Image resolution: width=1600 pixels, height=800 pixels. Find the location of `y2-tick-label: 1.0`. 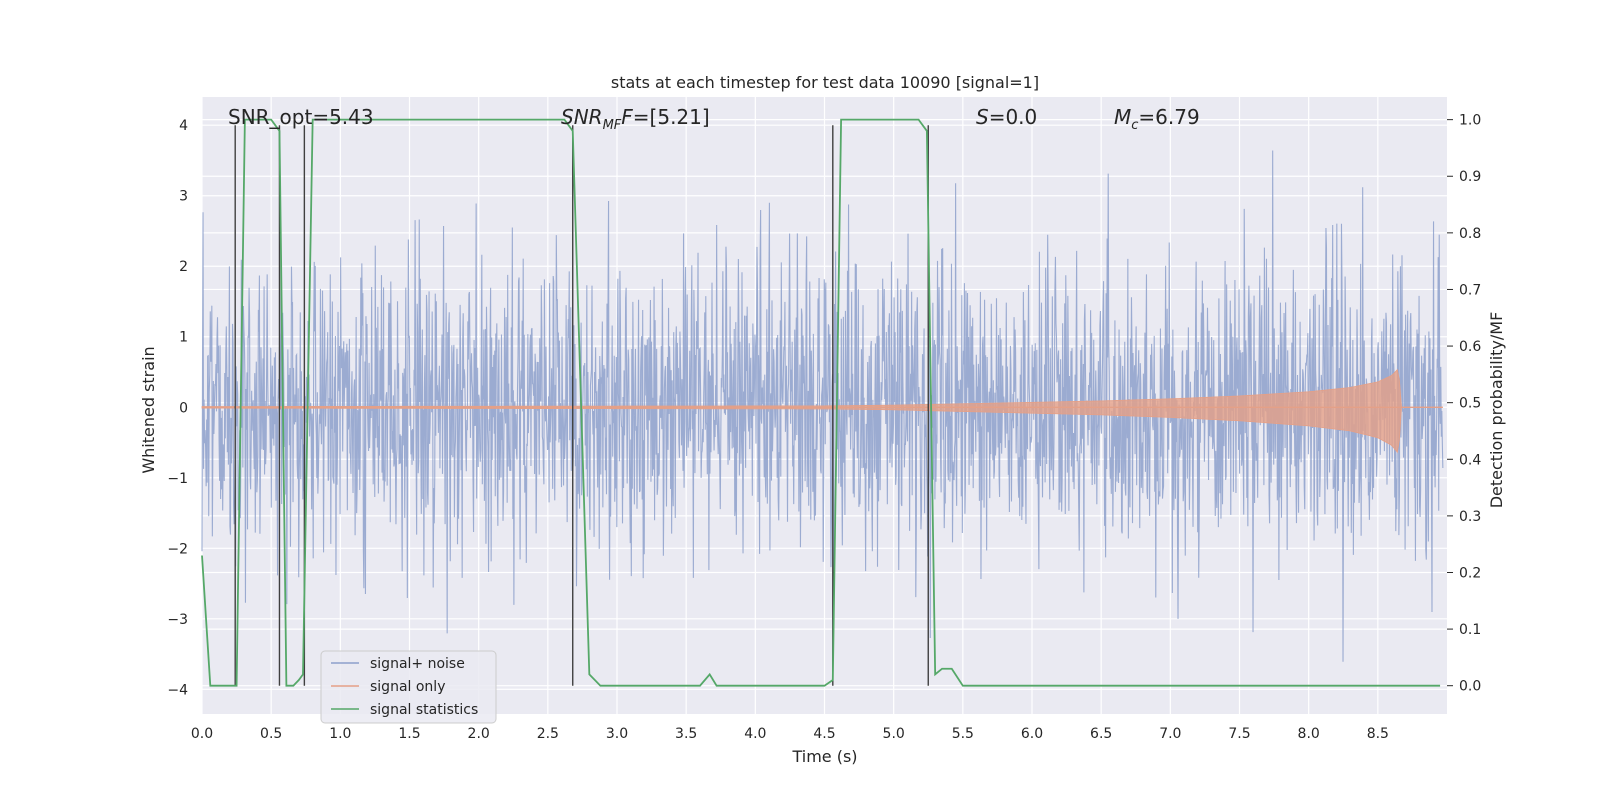

y2-tick-label: 1.0 is located at coordinates (1470, 121).